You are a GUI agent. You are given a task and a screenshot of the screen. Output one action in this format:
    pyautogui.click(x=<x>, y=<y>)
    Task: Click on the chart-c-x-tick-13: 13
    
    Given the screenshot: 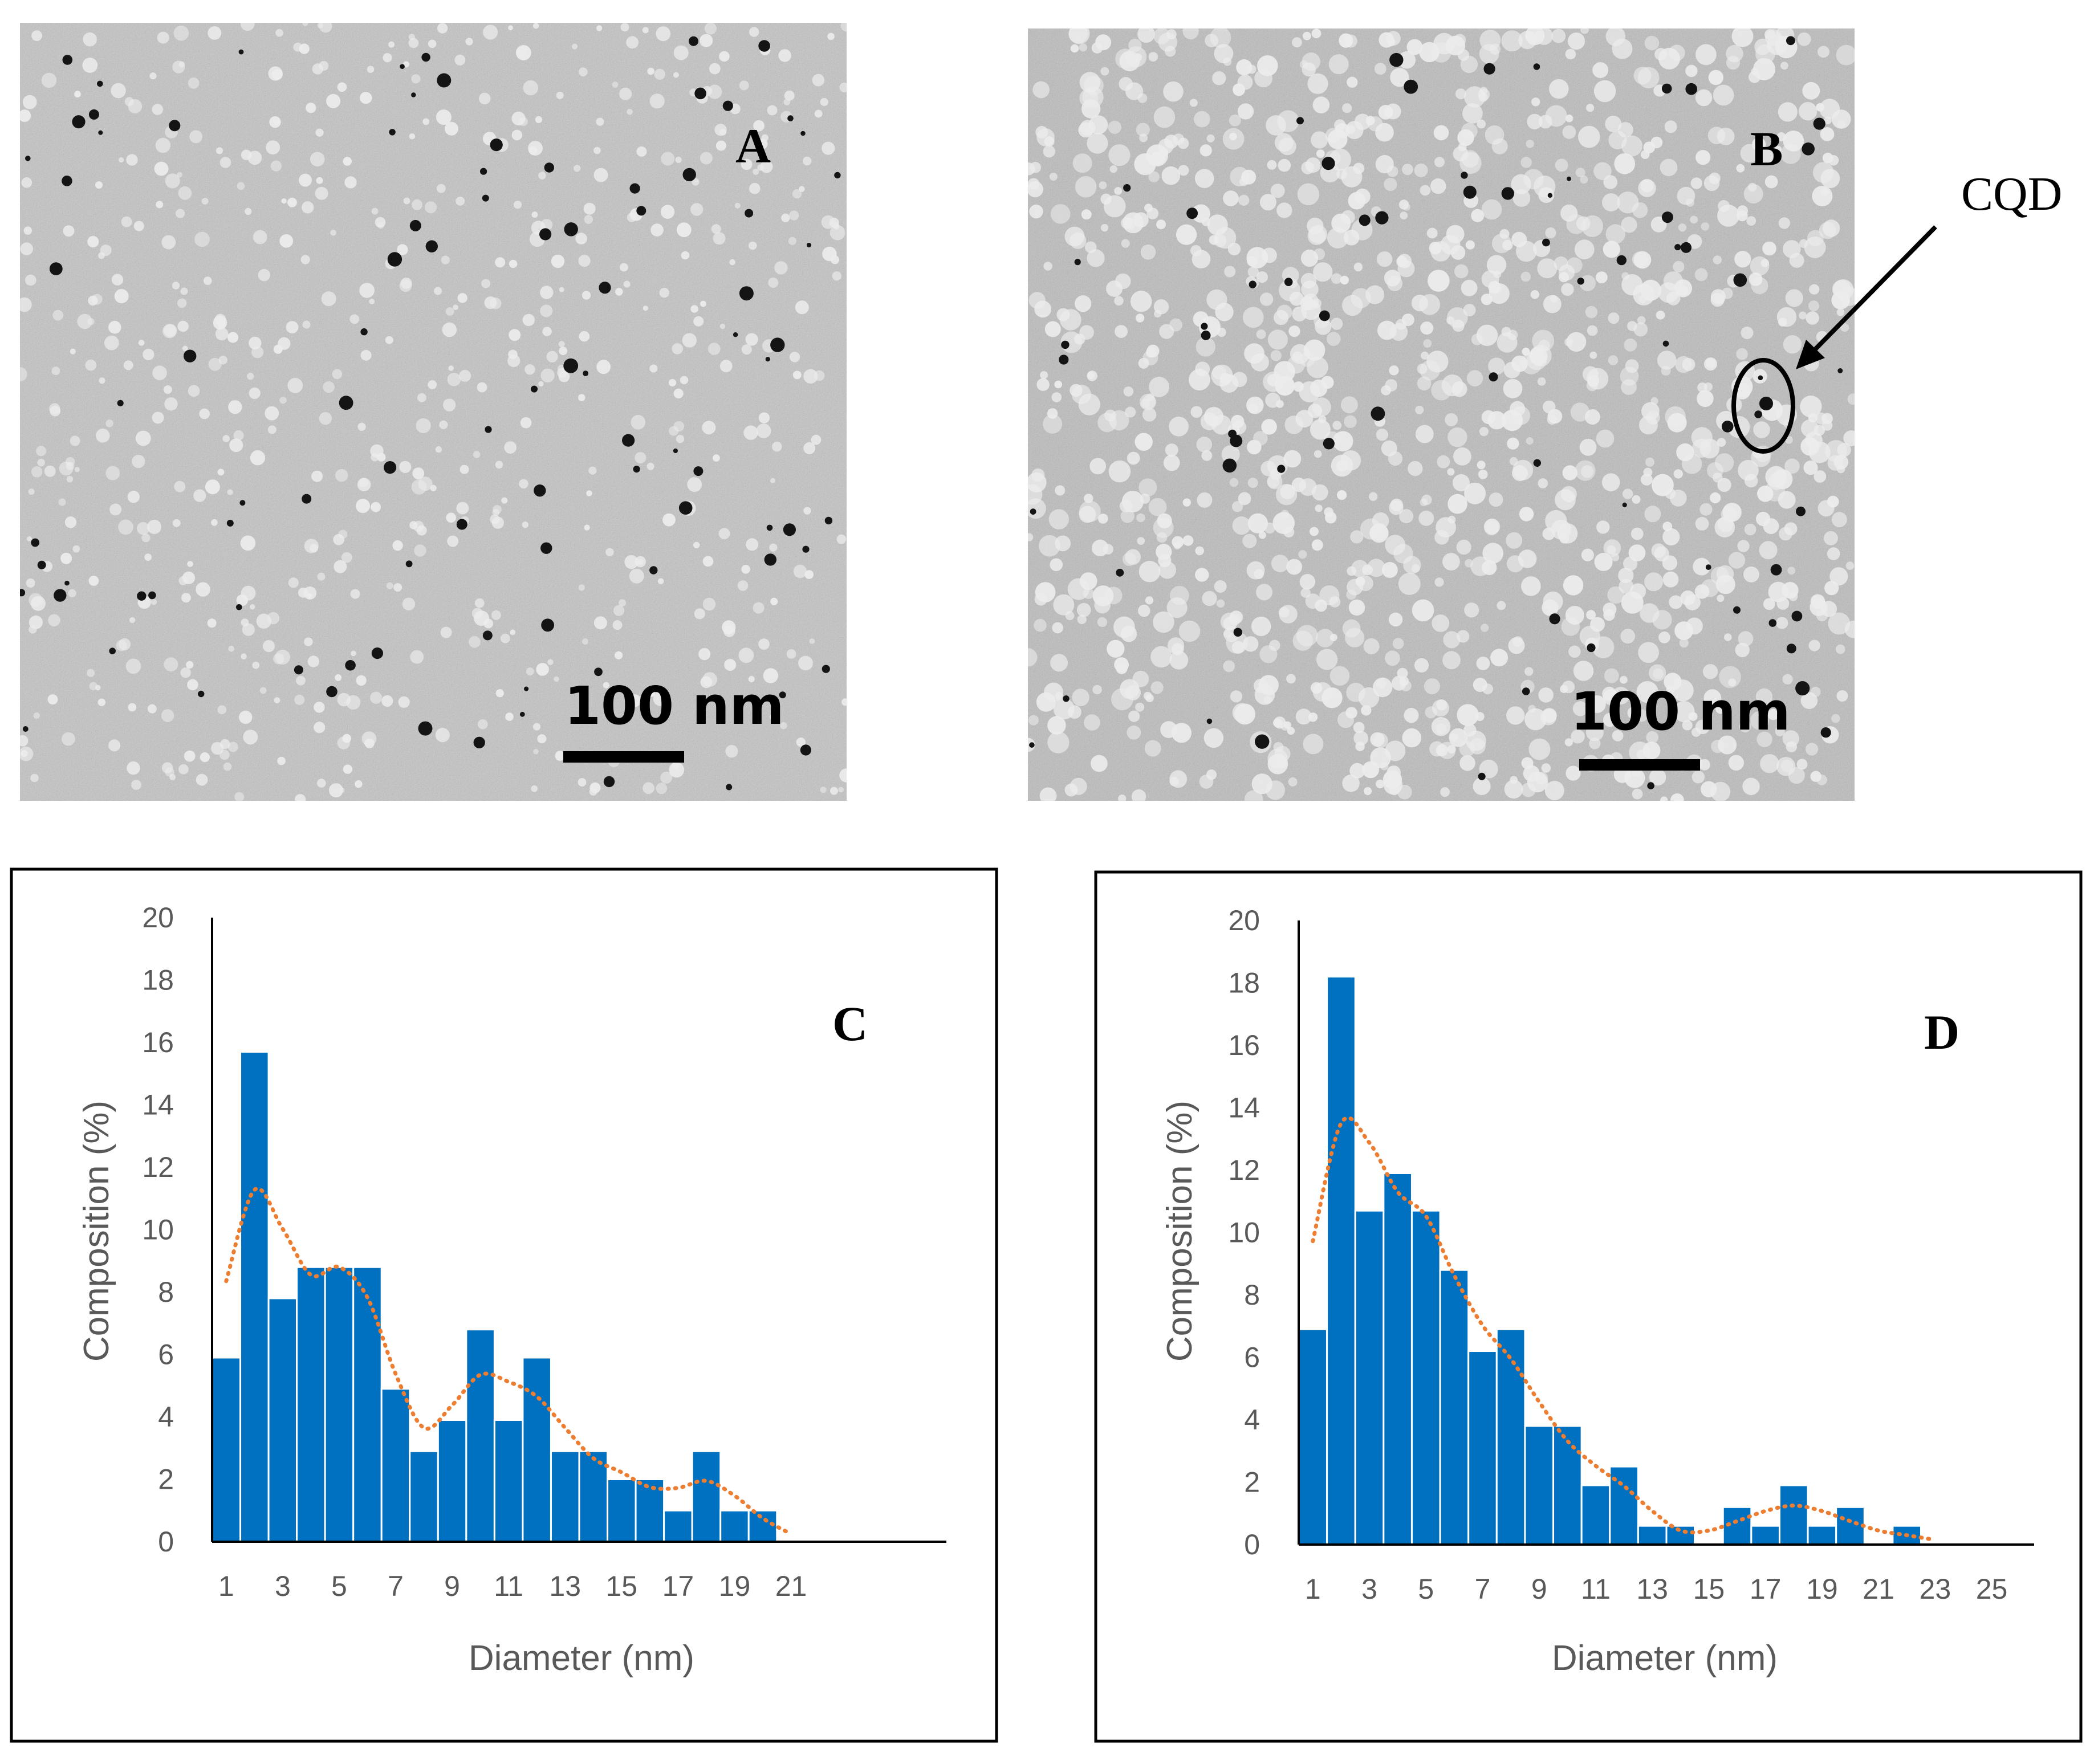 What is the action you would take?
    pyautogui.click(x=565, y=1586)
    